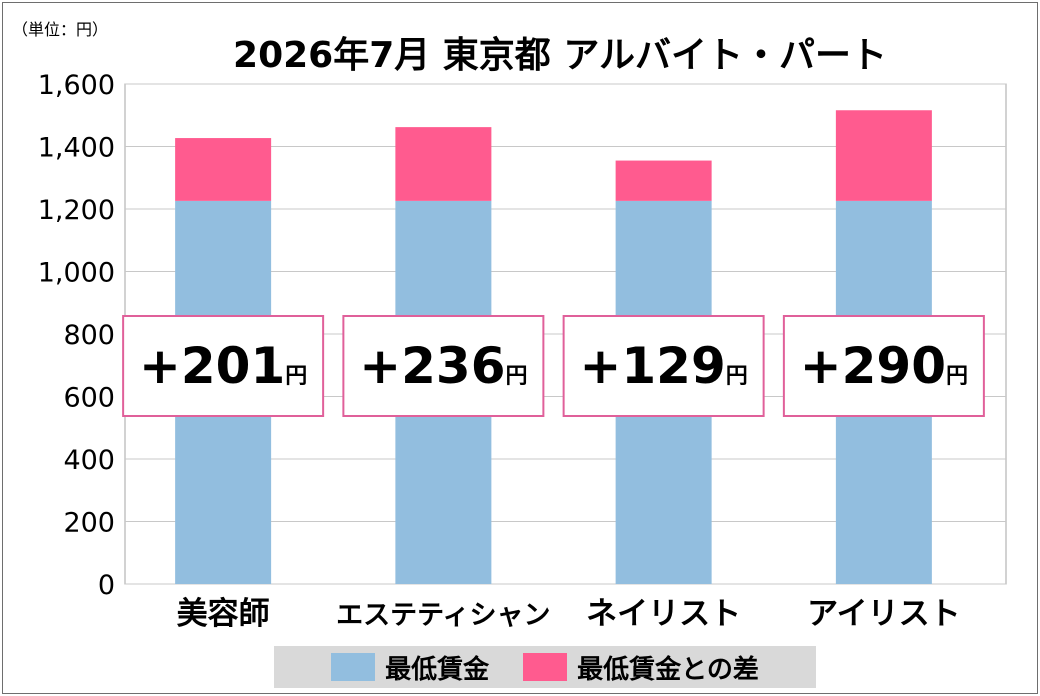 The image size is (1040, 696). I want to click on y-tick-label: 1,000, so click(76, 273).